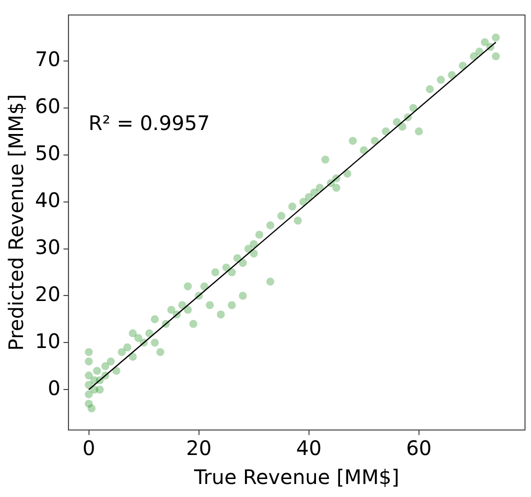 Image resolution: width=531 pixels, height=497 pixels. Describe the element at coordinates (199, 448) in the screenshot. I see `x-tick-label: 20` at that location.